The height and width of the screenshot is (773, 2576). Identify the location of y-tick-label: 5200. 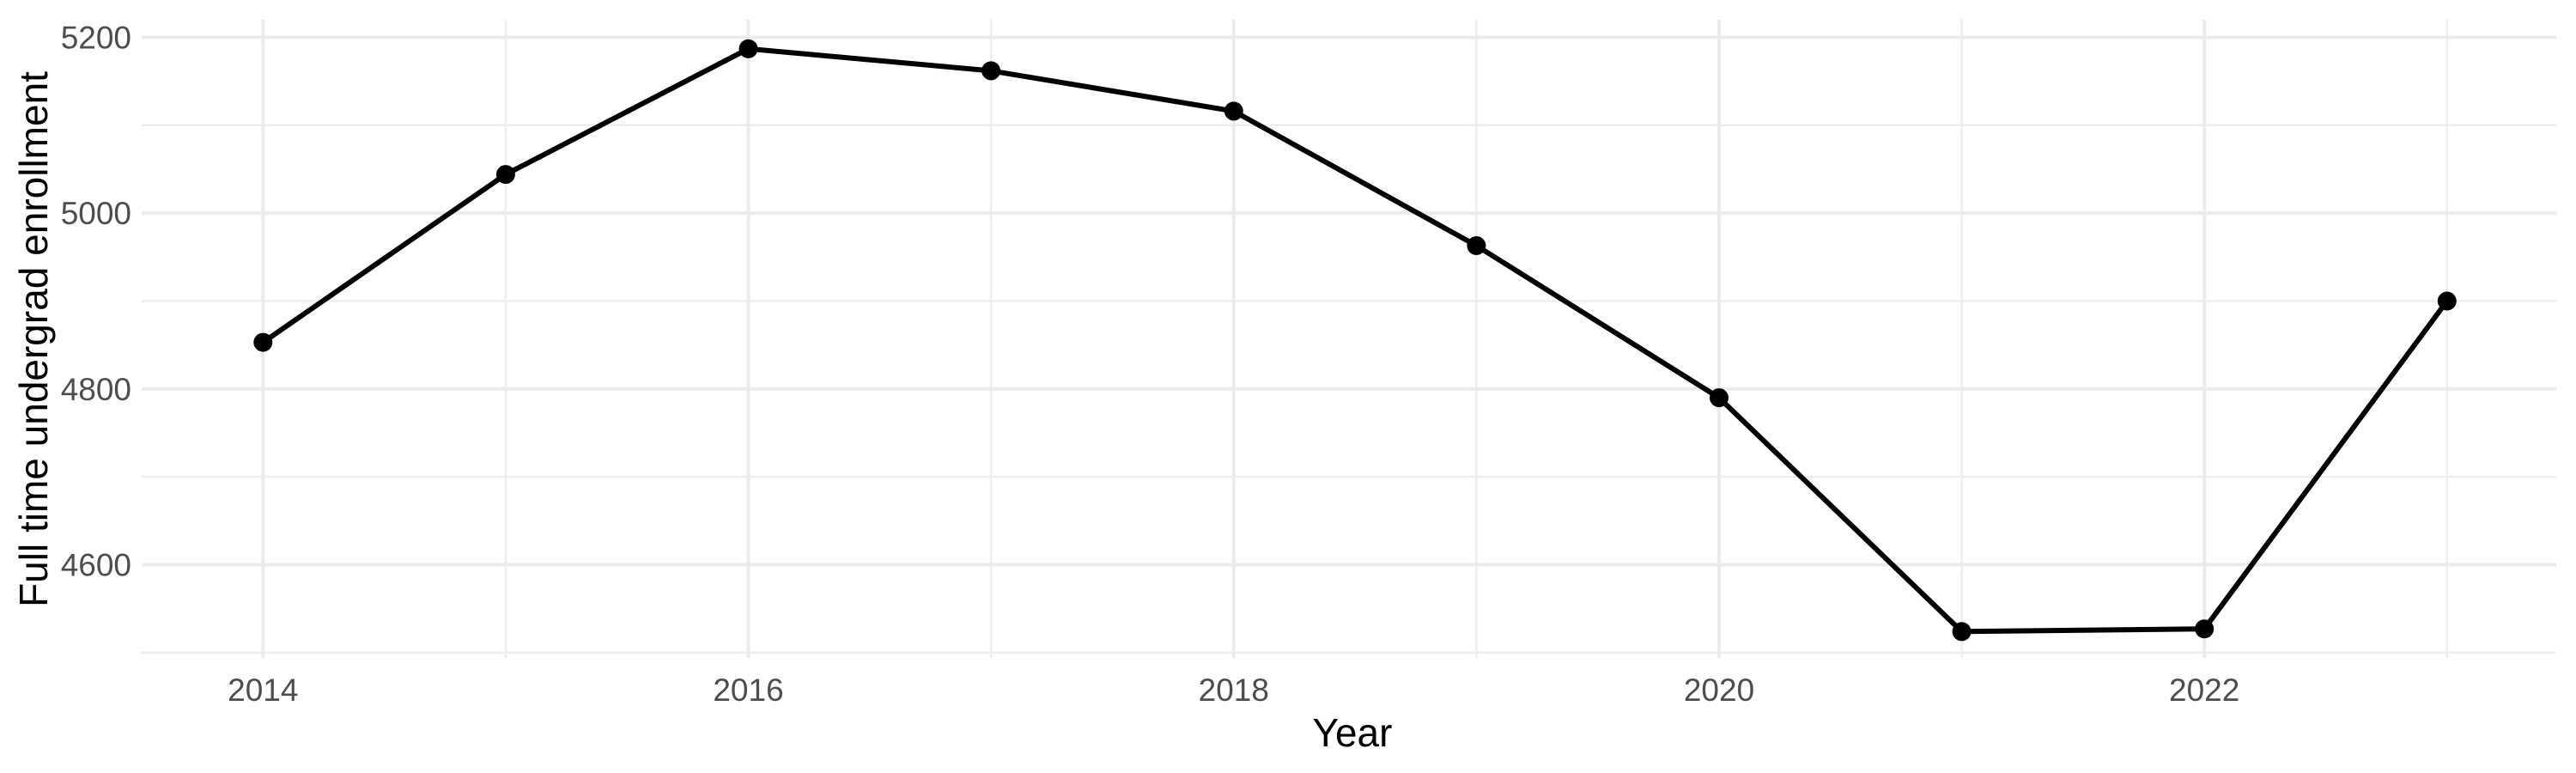
(96, 38).